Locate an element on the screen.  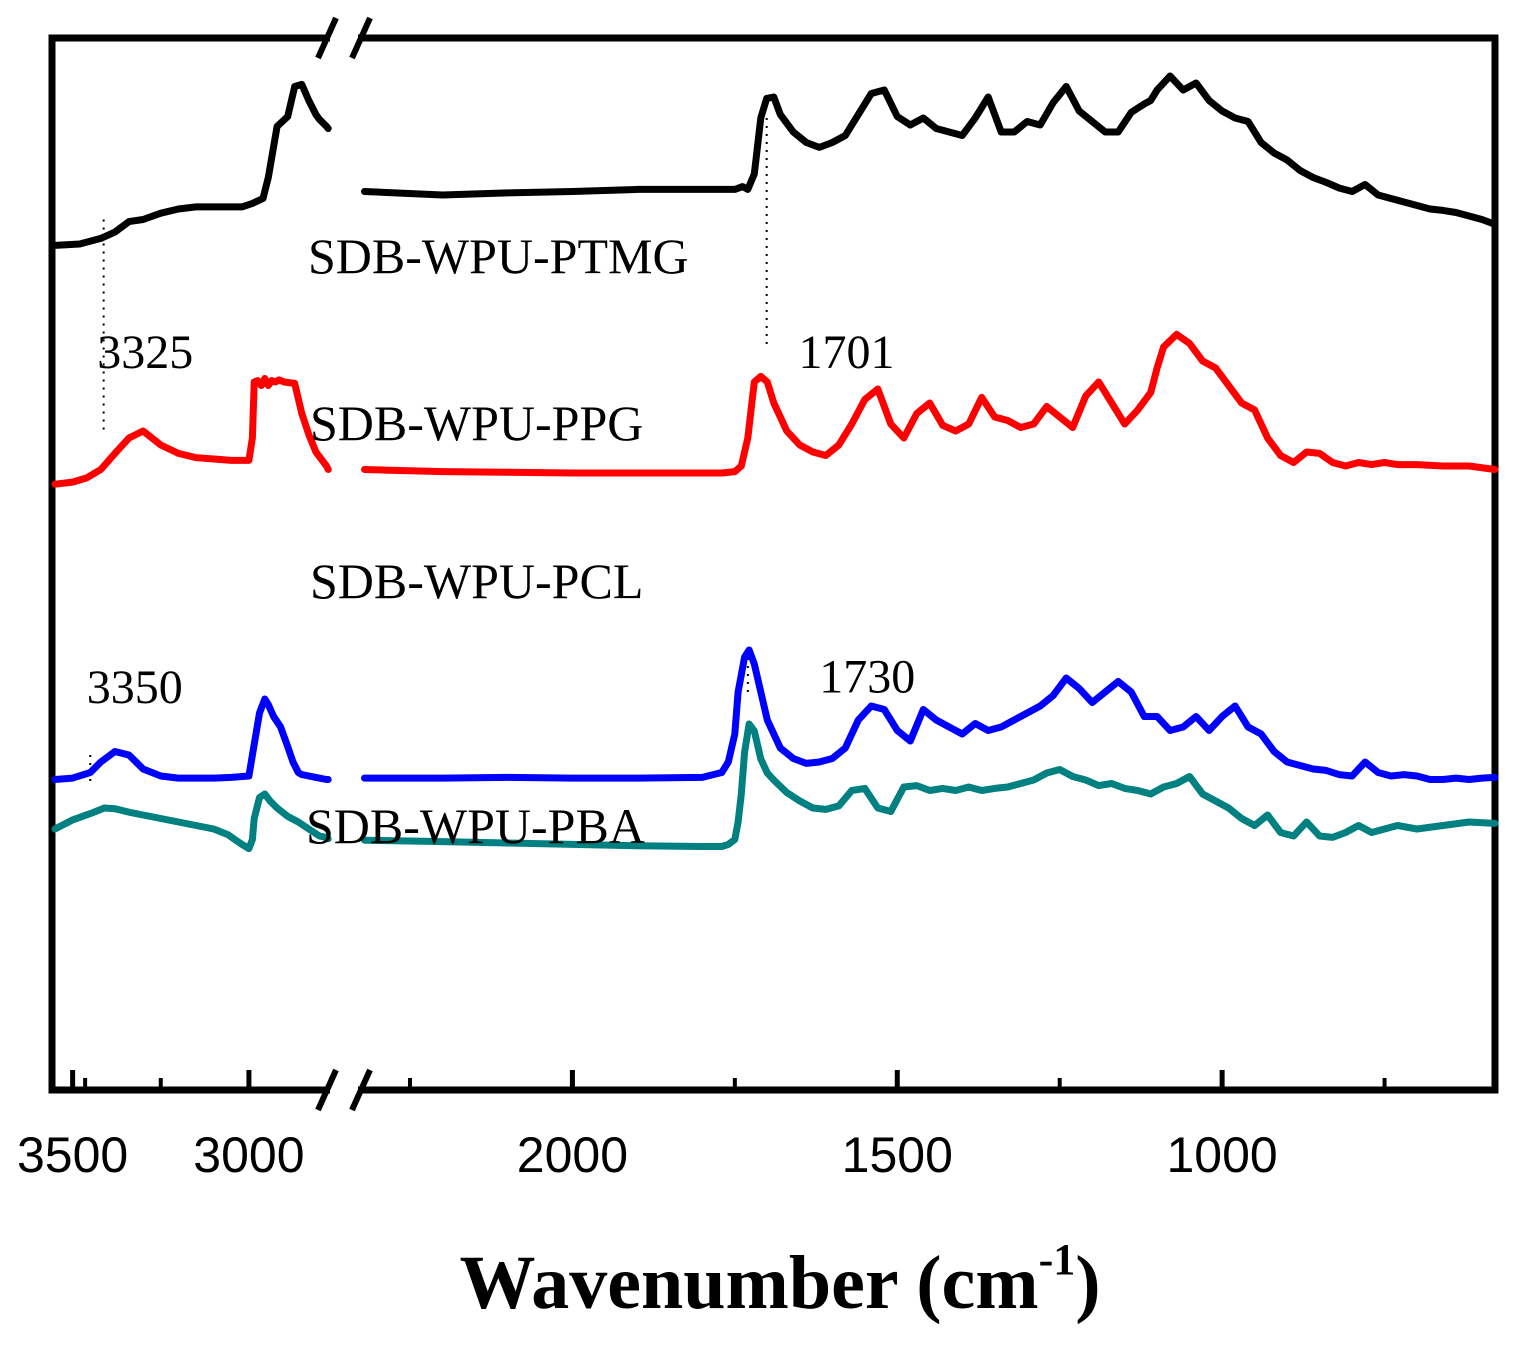
x-axis-ticks: 3500 3000 2000 1500 1000 is located at coordinates (702, 1126).